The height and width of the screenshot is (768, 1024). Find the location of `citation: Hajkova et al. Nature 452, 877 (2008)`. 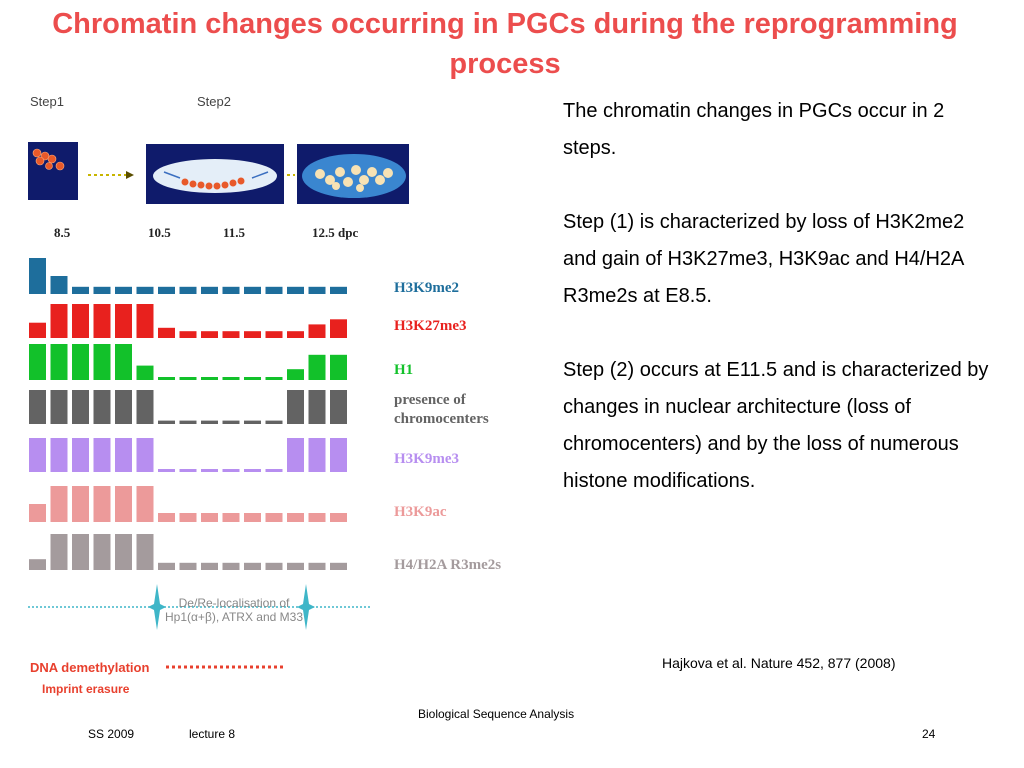

citation: Hajkova et al. Nature 452, 877 (2008) is located at coordinates (779, 663).